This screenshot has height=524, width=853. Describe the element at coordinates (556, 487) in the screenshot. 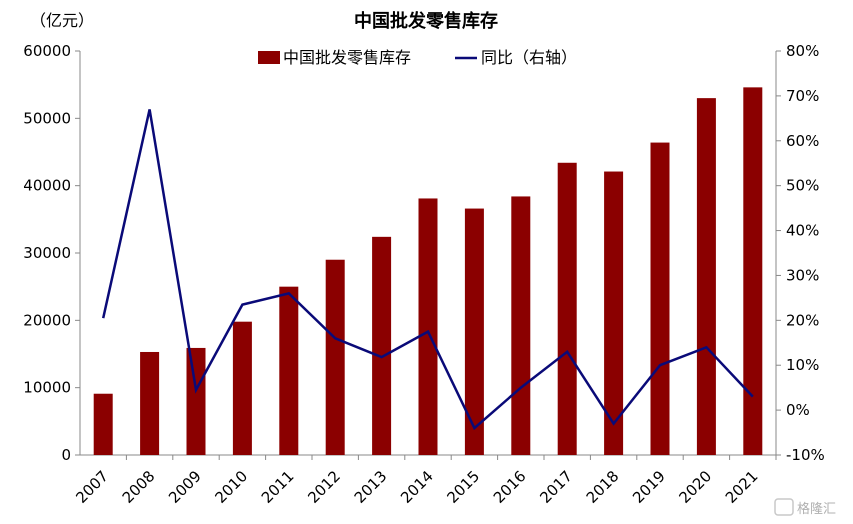

I see `x-tick-label: 2017` at that location.